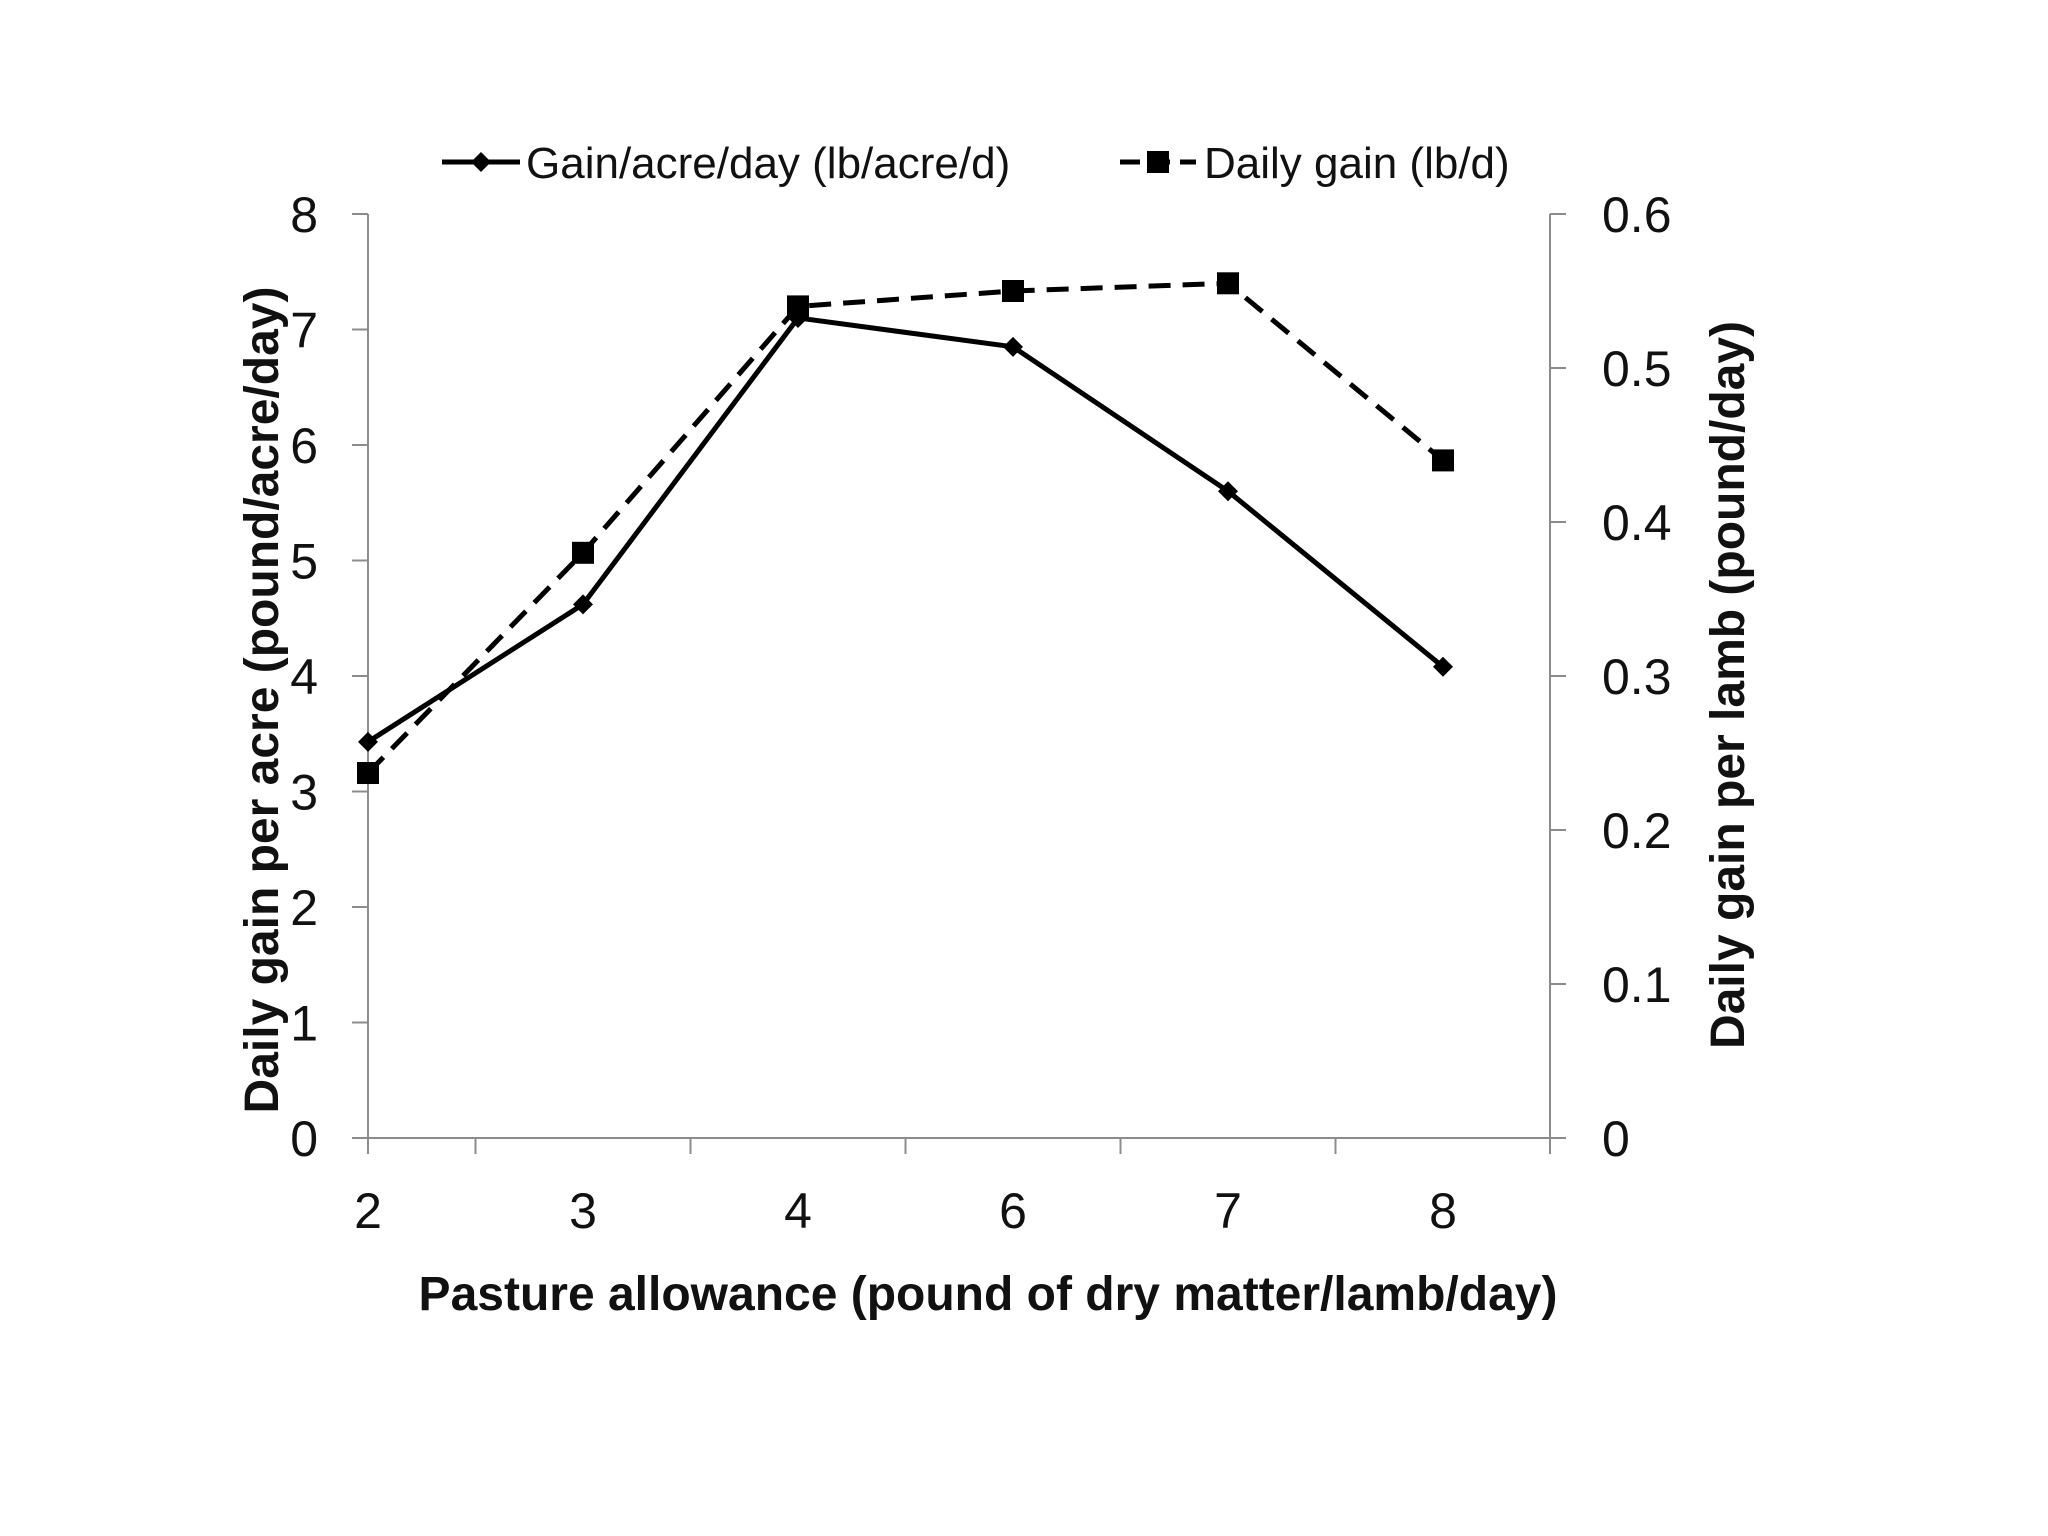 Image resolution: width=2048 pixels, height=1536 pixels. Describe the element at coordinates (1616, 1139) in the screenshot. I see `right-y-tick-label: 0` at that location.